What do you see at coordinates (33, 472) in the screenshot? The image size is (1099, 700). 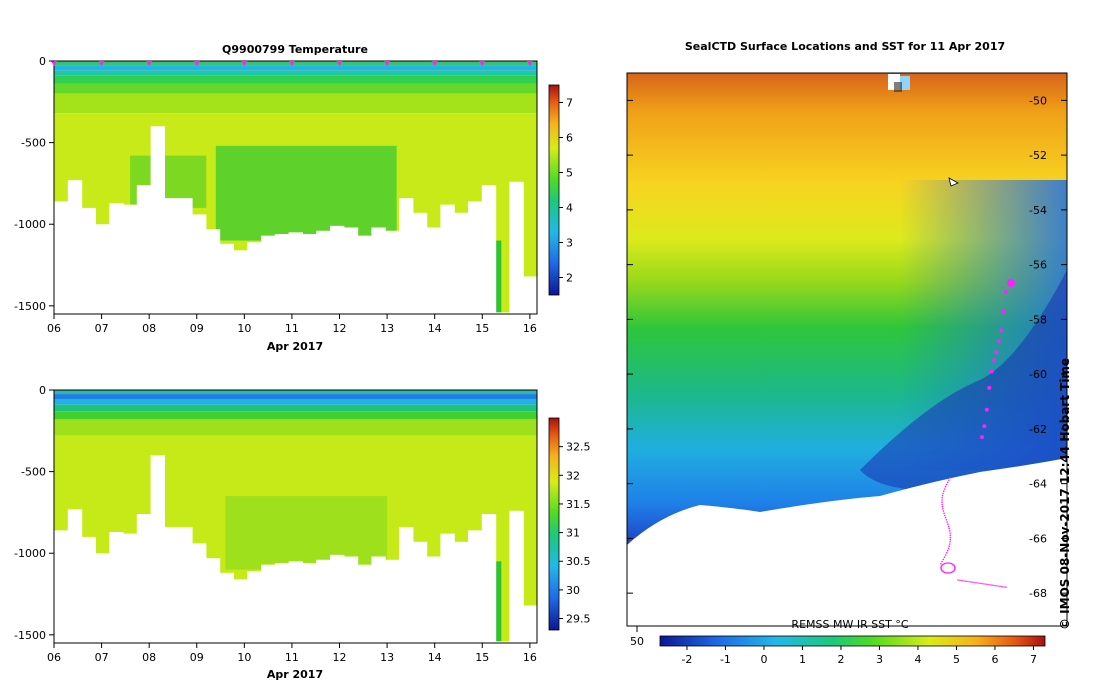 I see `y-tick-label: -500` at bounding box center [33, 472].